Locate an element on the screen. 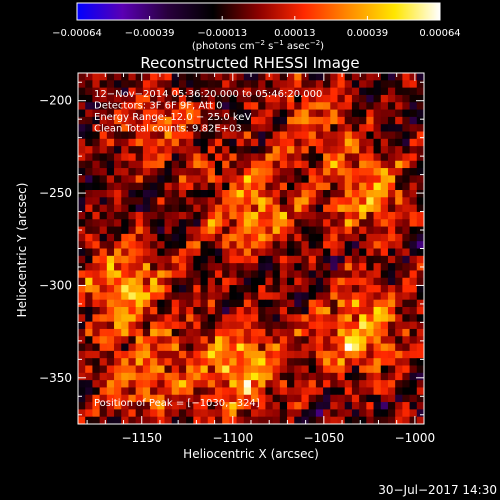 This screenshot has width=500, height=500. y-tick-label: −200 is located at coordinates (55, 101).